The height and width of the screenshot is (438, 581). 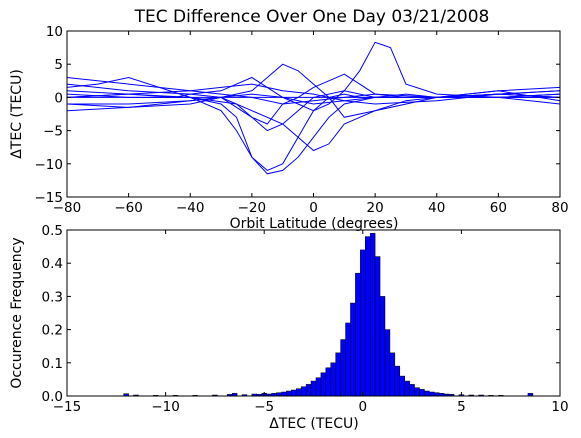 I want to click on x-axis-label: ΔTEC (TECU), so click(x=314, y=424).